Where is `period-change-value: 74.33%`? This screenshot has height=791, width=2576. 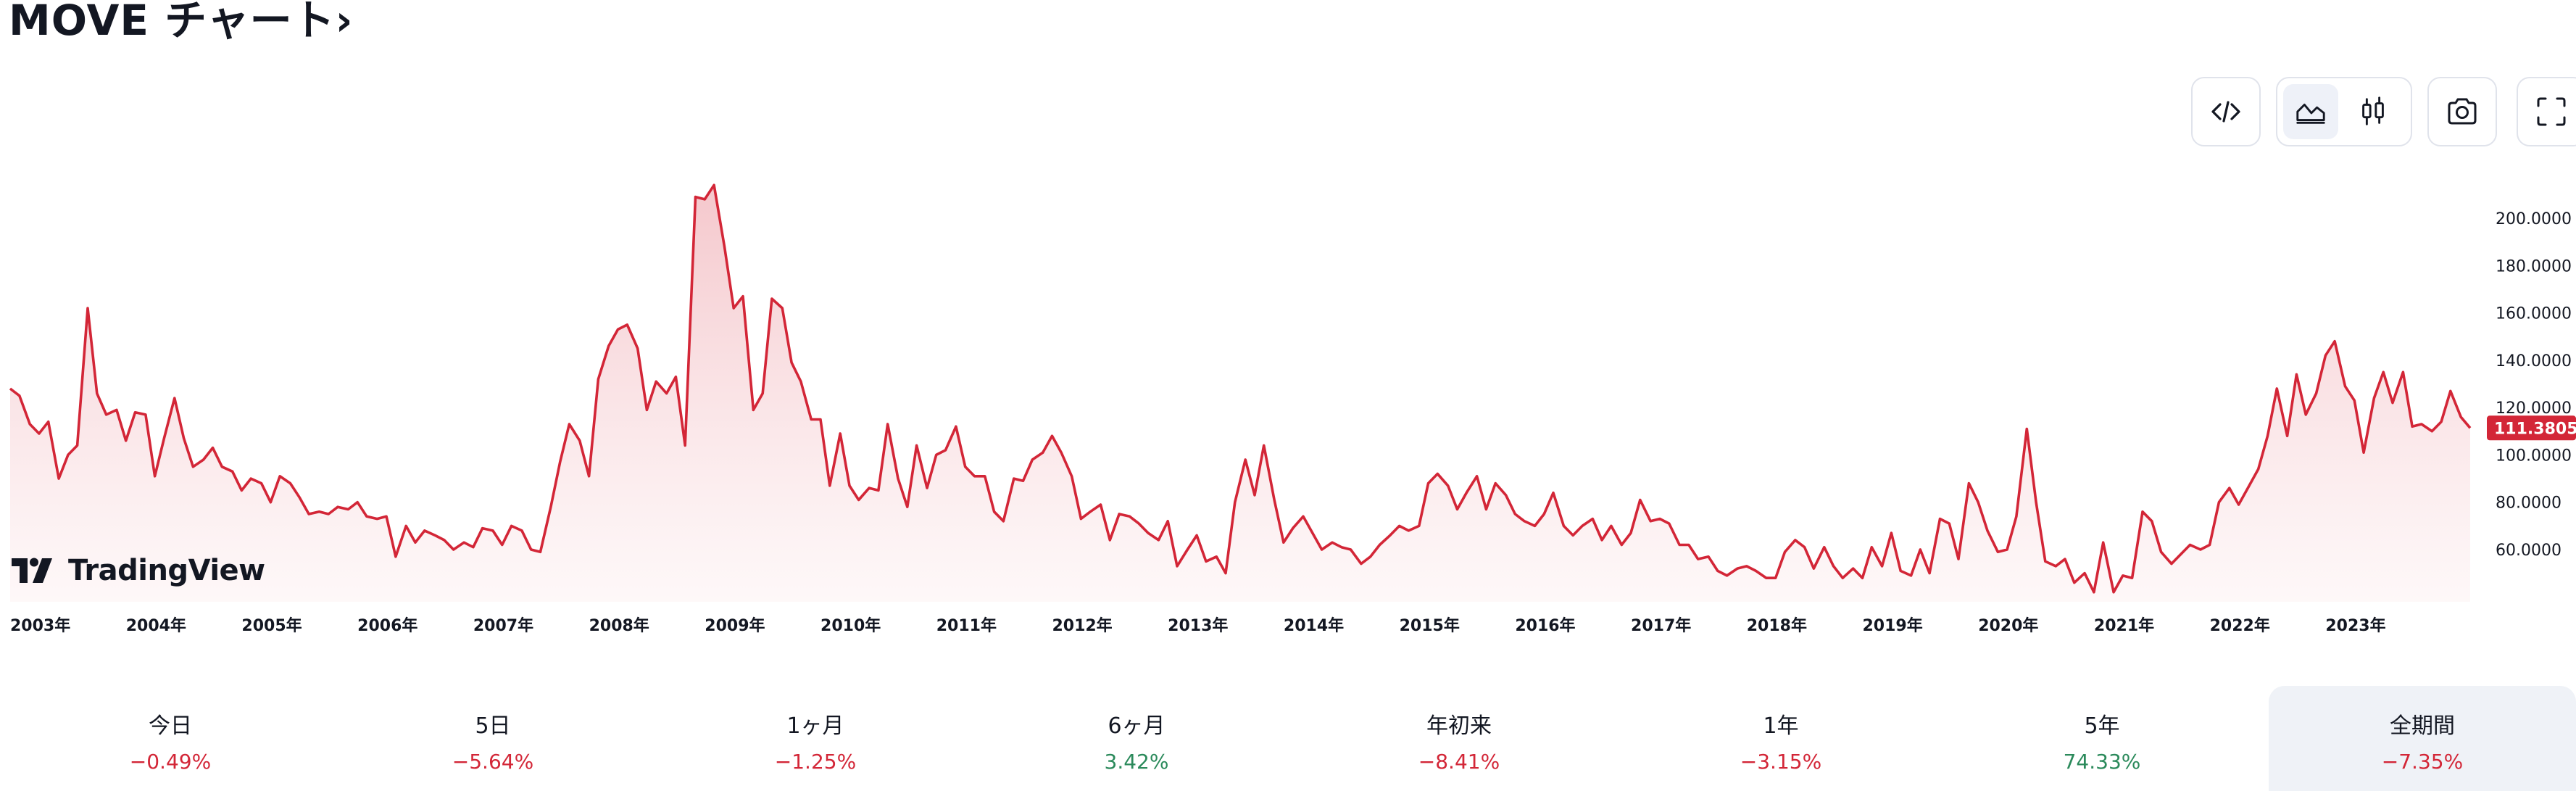 period-change-value: 74.33% is located at coordinates (2102, 762).